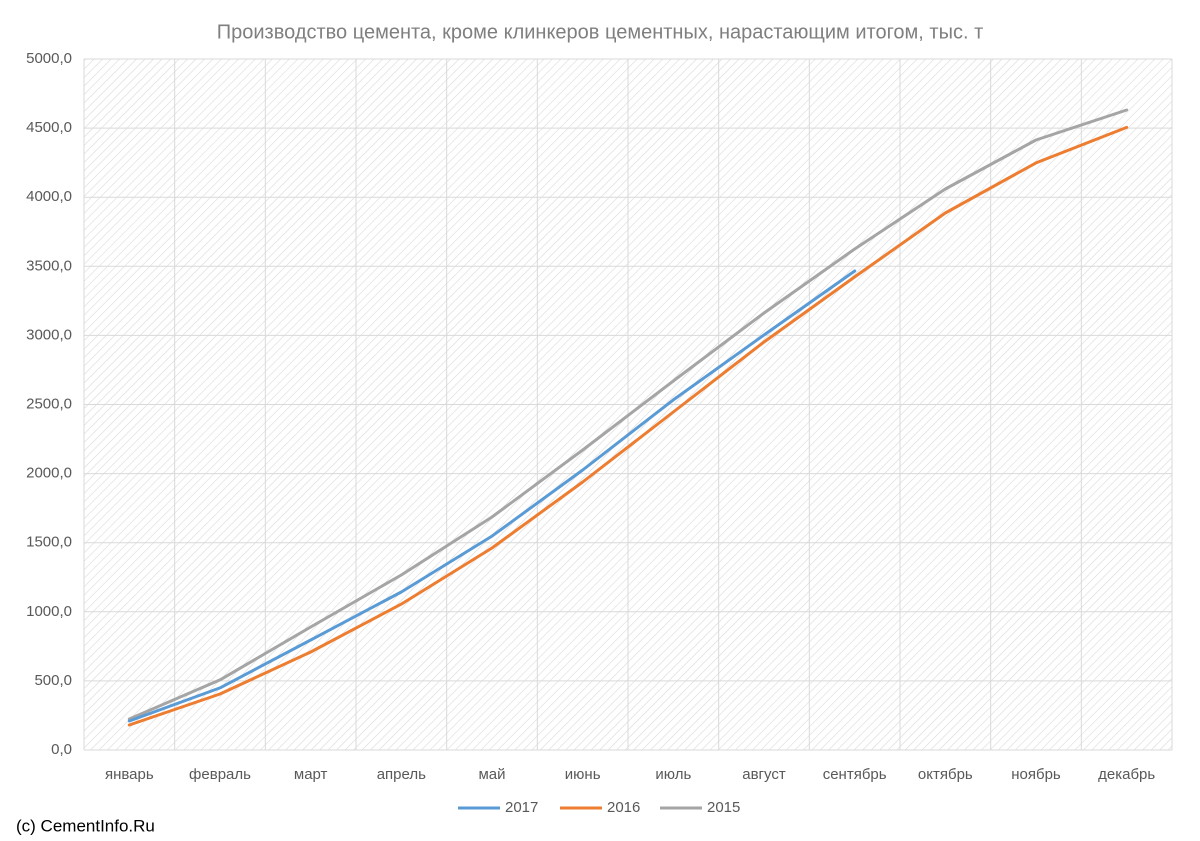  Describe the element at coordinates (61, 749) in the screenshot. I see `y-tick-label: 0,0` at that location.